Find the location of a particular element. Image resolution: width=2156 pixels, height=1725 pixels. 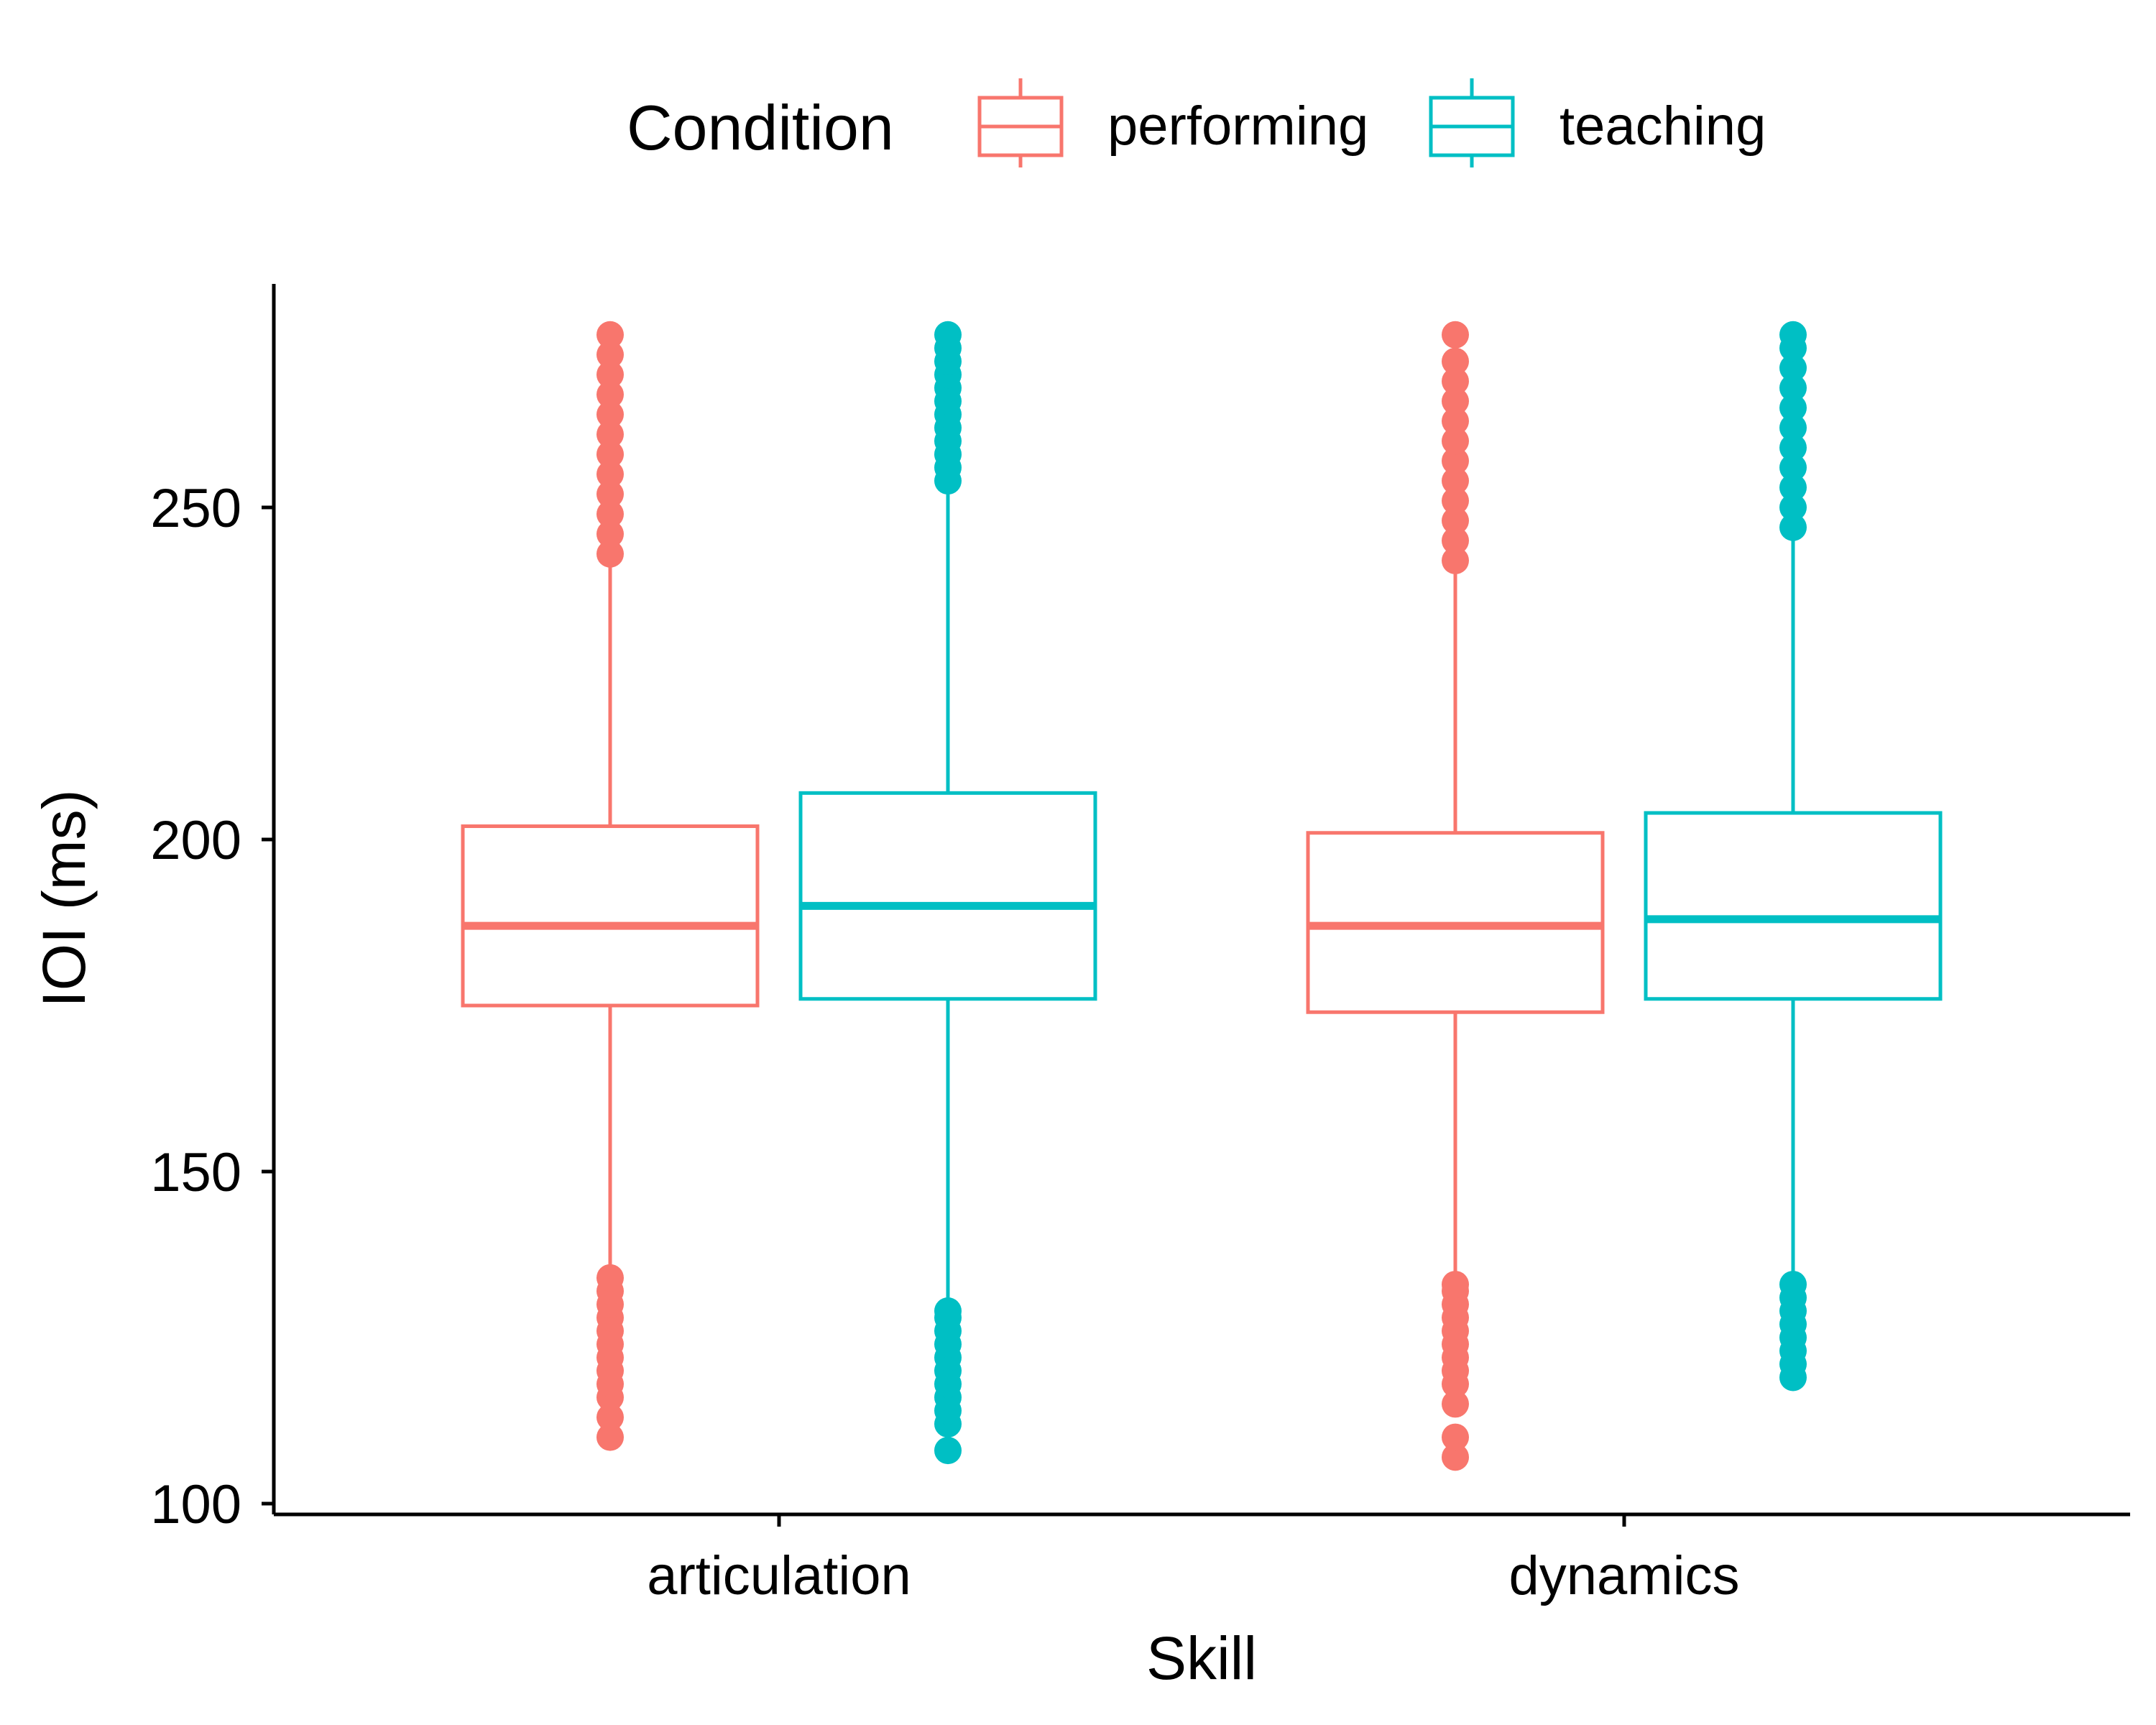

x-axis-title: Skill is located at coordinates (1201, 1658).